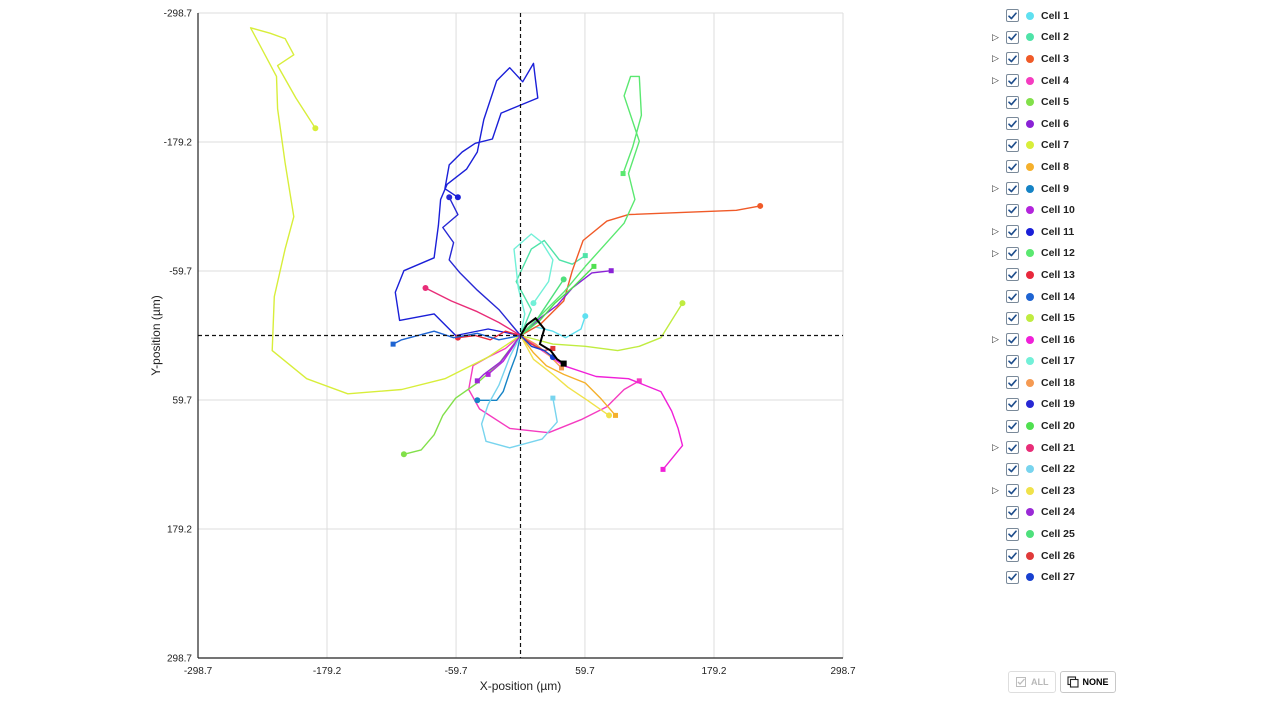 The width and height of the screenshot is (1280, 720). What do you see at coordinates (1072, 577) in the screenshot?
I see `legend-item: Cell 27` at bounding box center [1072, 577].